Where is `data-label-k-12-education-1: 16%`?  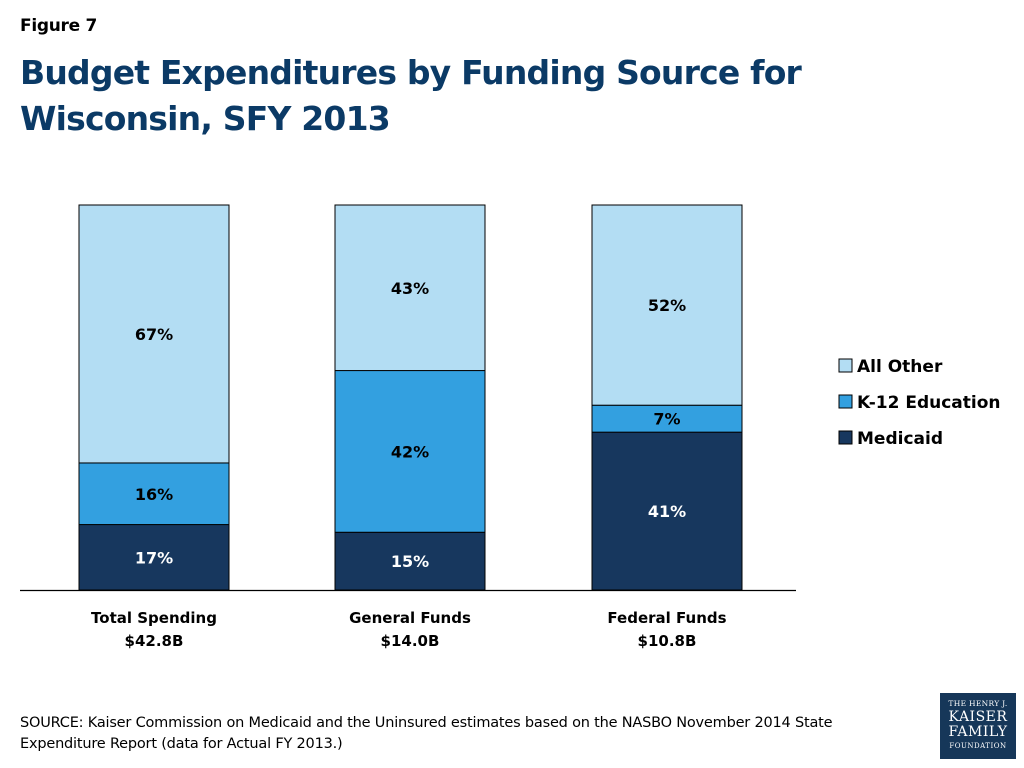 data-label-k-12-education-1: 16% is located at coordinates (154, 494).